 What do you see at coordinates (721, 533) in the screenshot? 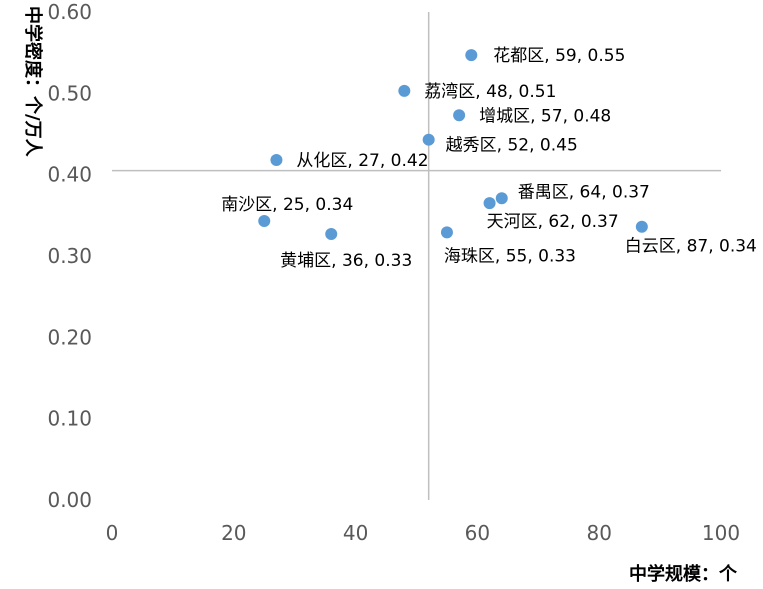
I see `x-tick-label: 100` at bounding box center [721, 533].